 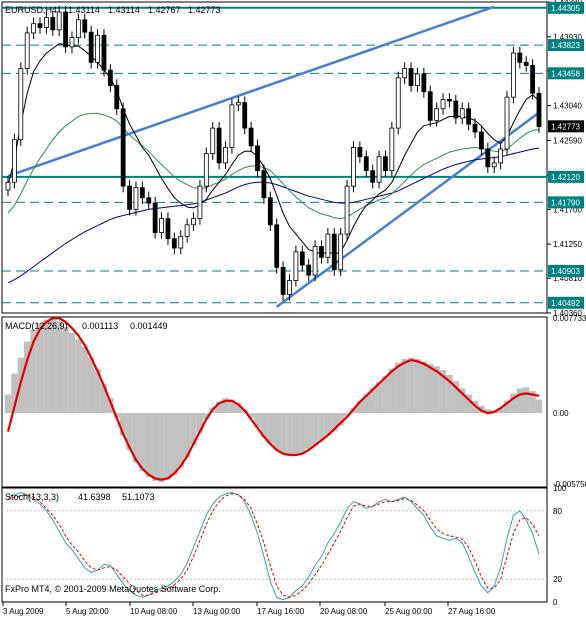 What do you see at coordinates (94, 497) in the screenshot?
I see `stoch-value: 41.6398` at bounding box center [94, 497].